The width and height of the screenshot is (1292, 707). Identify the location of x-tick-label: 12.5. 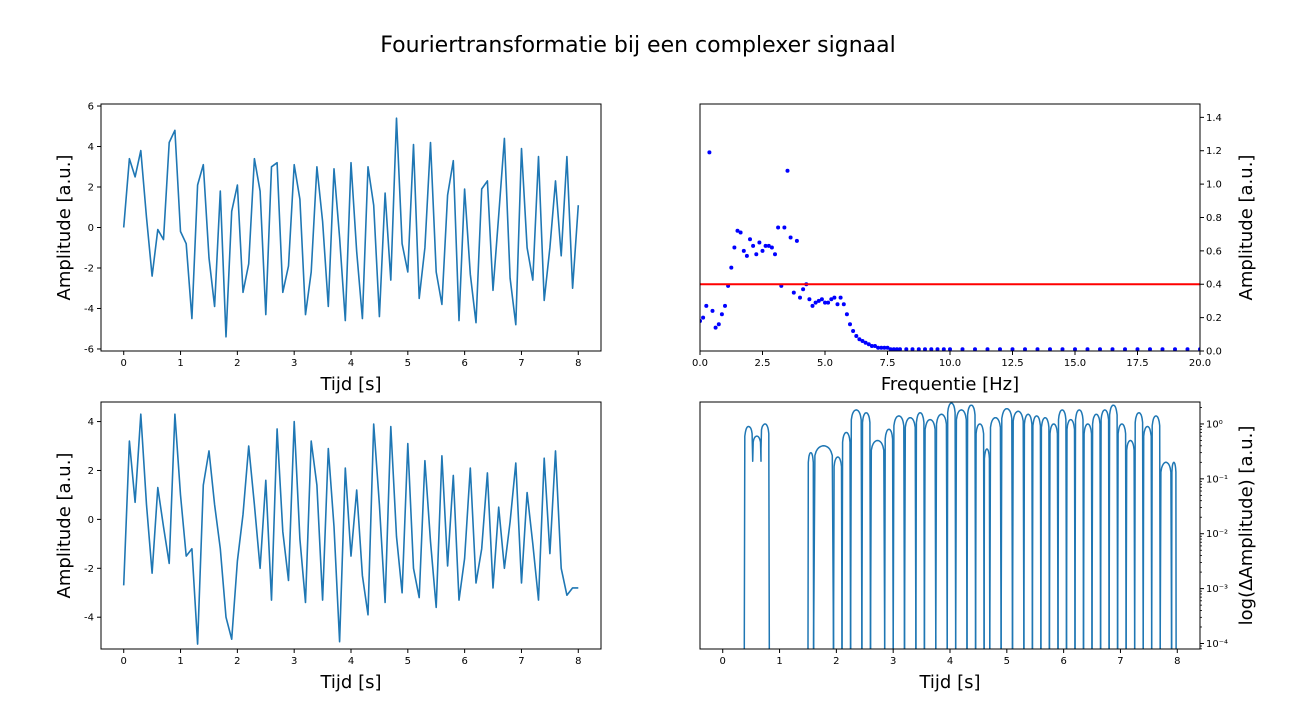
(1012, 363).